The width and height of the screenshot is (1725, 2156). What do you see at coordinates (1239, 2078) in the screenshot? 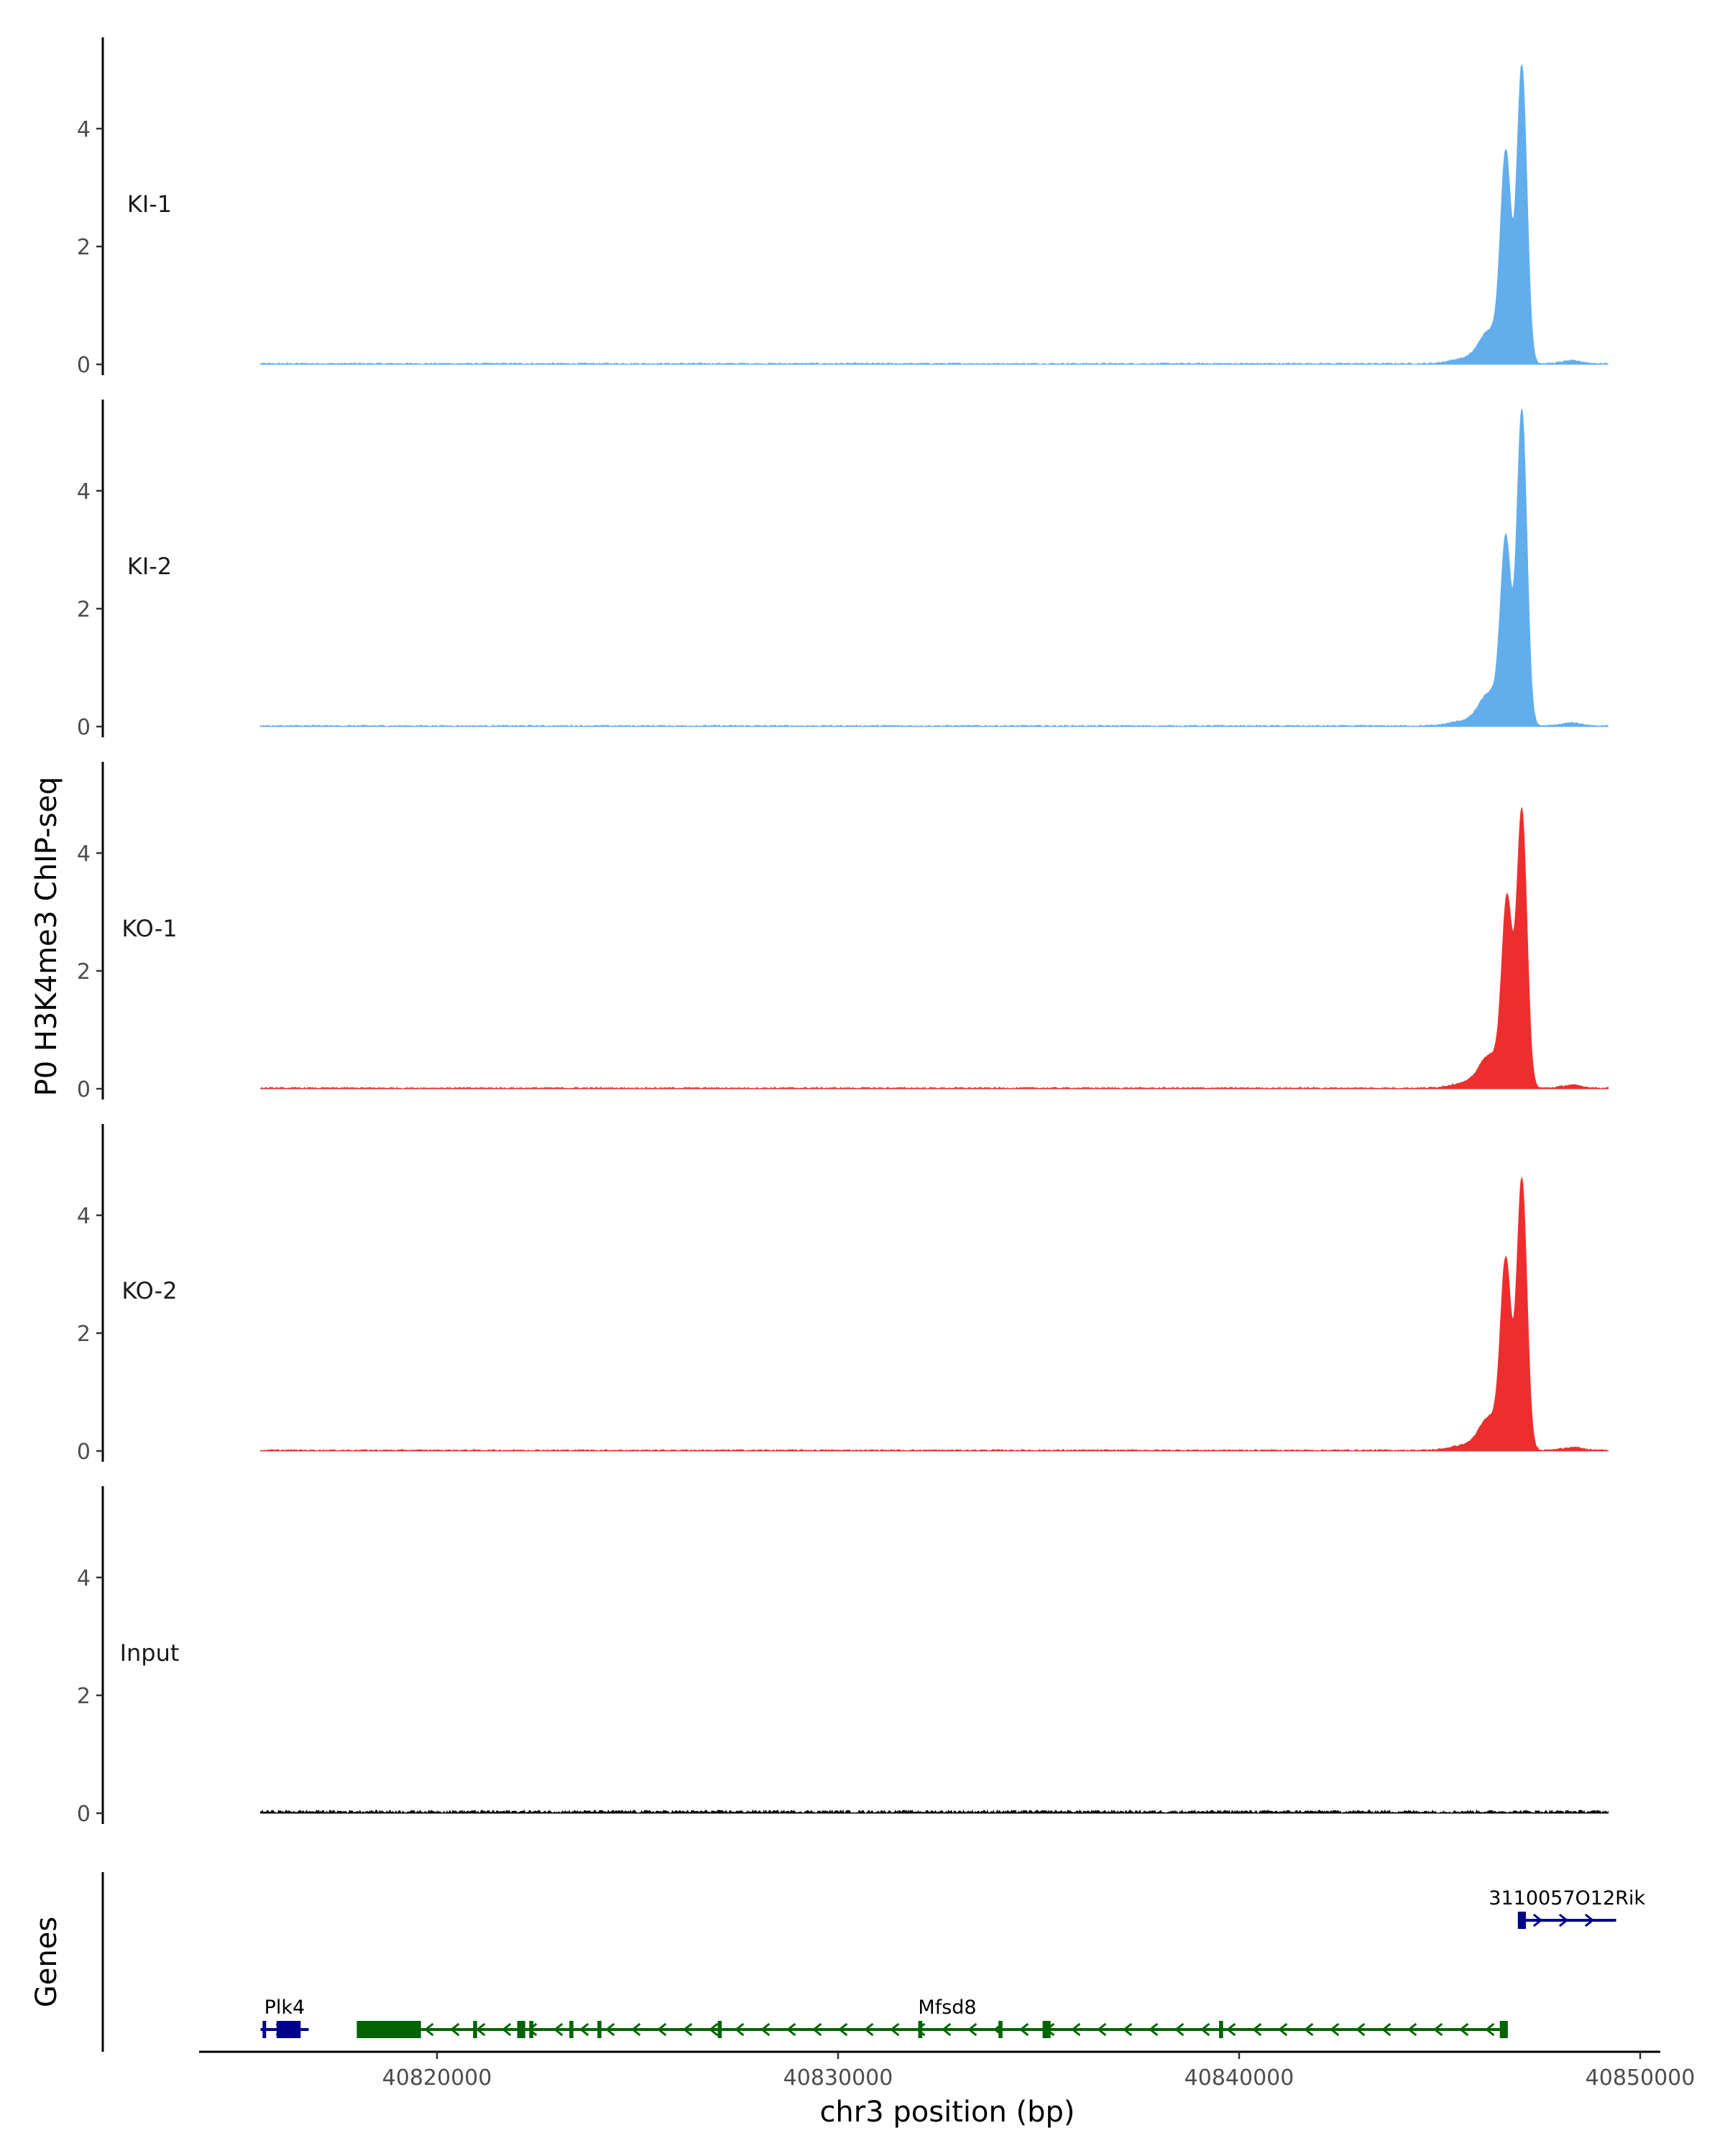
I see `x-tick-label: 40840000` at bounding box center [1239, 2078].